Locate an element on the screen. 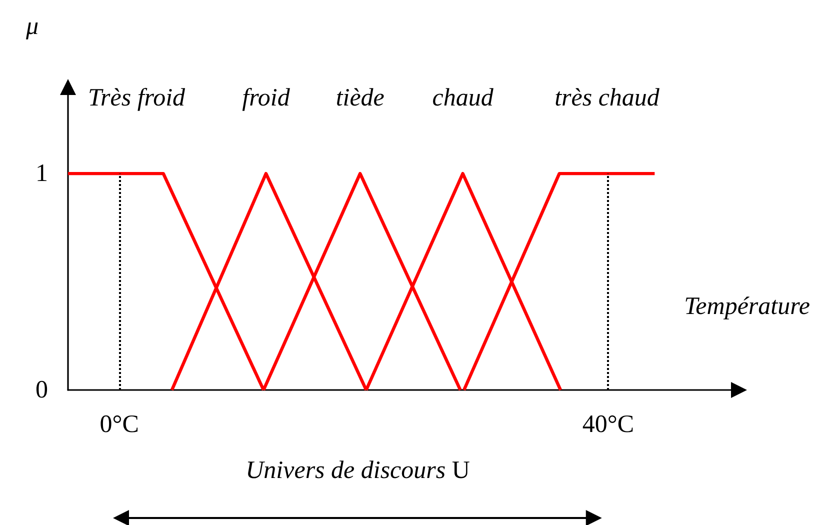 The height and width of the screenshot is (525, 813). y-tick-label: 1 is located at coordinates (42, 174).